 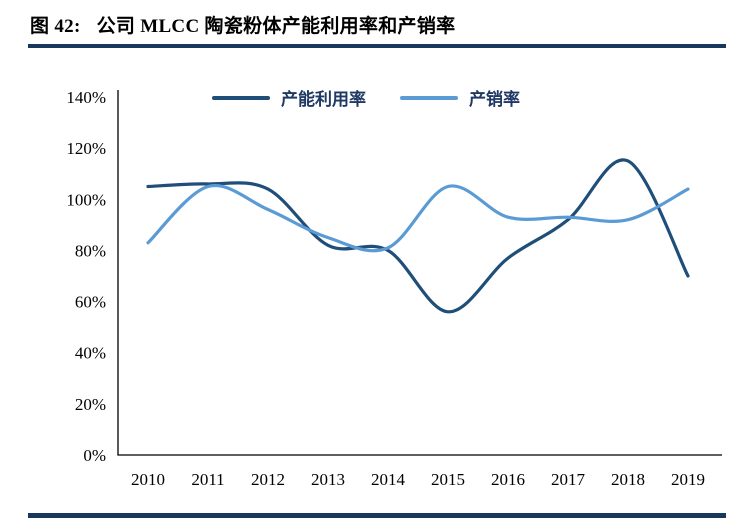 What do you see at coordinates (148, 479) in the screenshot?
I see `x-tick-label: 2010` at bounding box center [148, 479].